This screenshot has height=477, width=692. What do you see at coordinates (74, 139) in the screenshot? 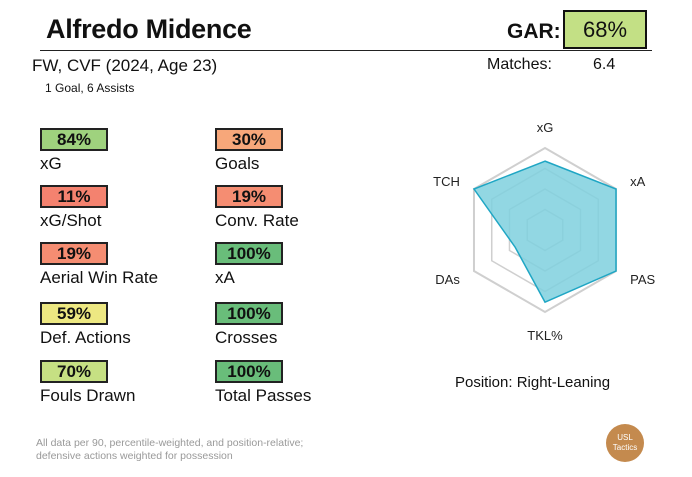
I see `stat-value-badge: 84%` at bounding box center [74, 139].